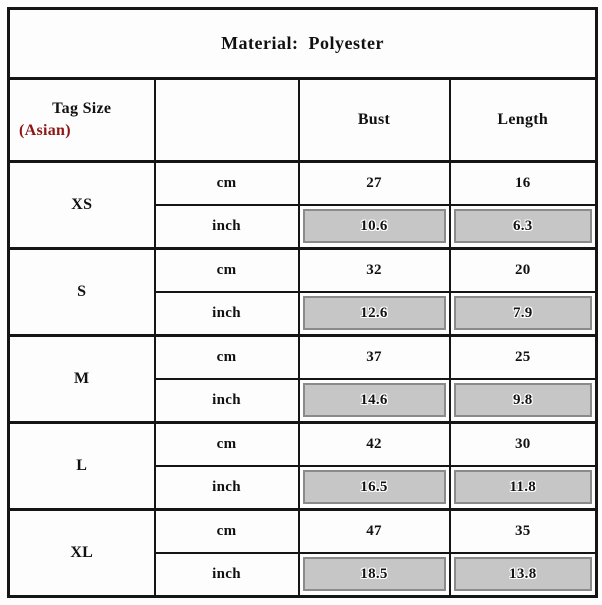 The height and width of the screenshot is (605, 602). I want to click on size-label-xl: XL, so click(81, 553).